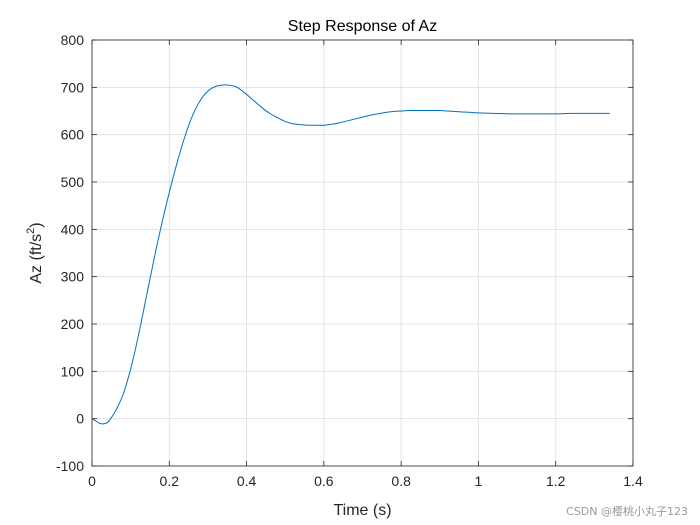 This screenshot has width=700, height=525. Describe the element at coordinates (556, 481) in the screenshot. I see `x-tick-label: 1.2` at that location.